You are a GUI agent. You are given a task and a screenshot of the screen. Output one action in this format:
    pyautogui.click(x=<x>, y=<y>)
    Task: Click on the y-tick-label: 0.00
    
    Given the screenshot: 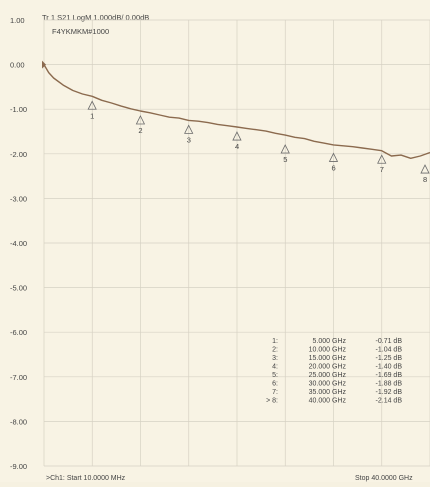 What is the action you would take?
    pyautogui.click(x=17, y=65)
    